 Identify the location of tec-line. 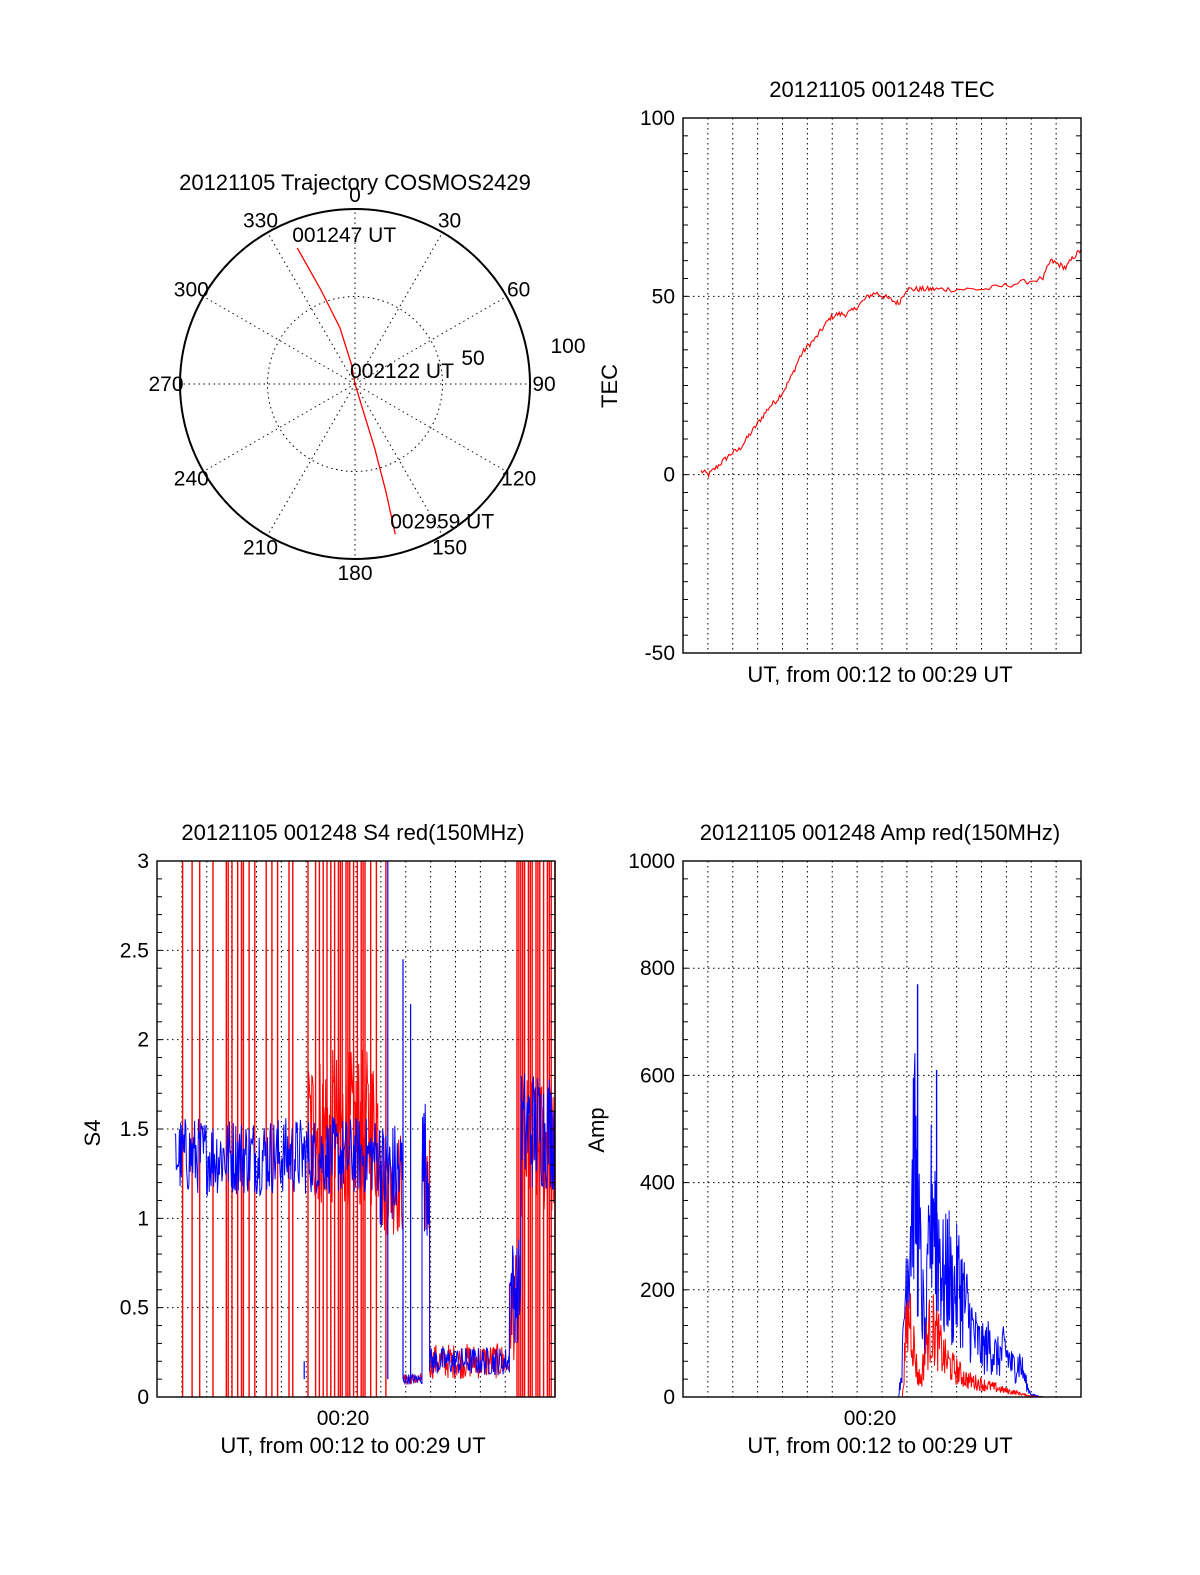
(891, 364).